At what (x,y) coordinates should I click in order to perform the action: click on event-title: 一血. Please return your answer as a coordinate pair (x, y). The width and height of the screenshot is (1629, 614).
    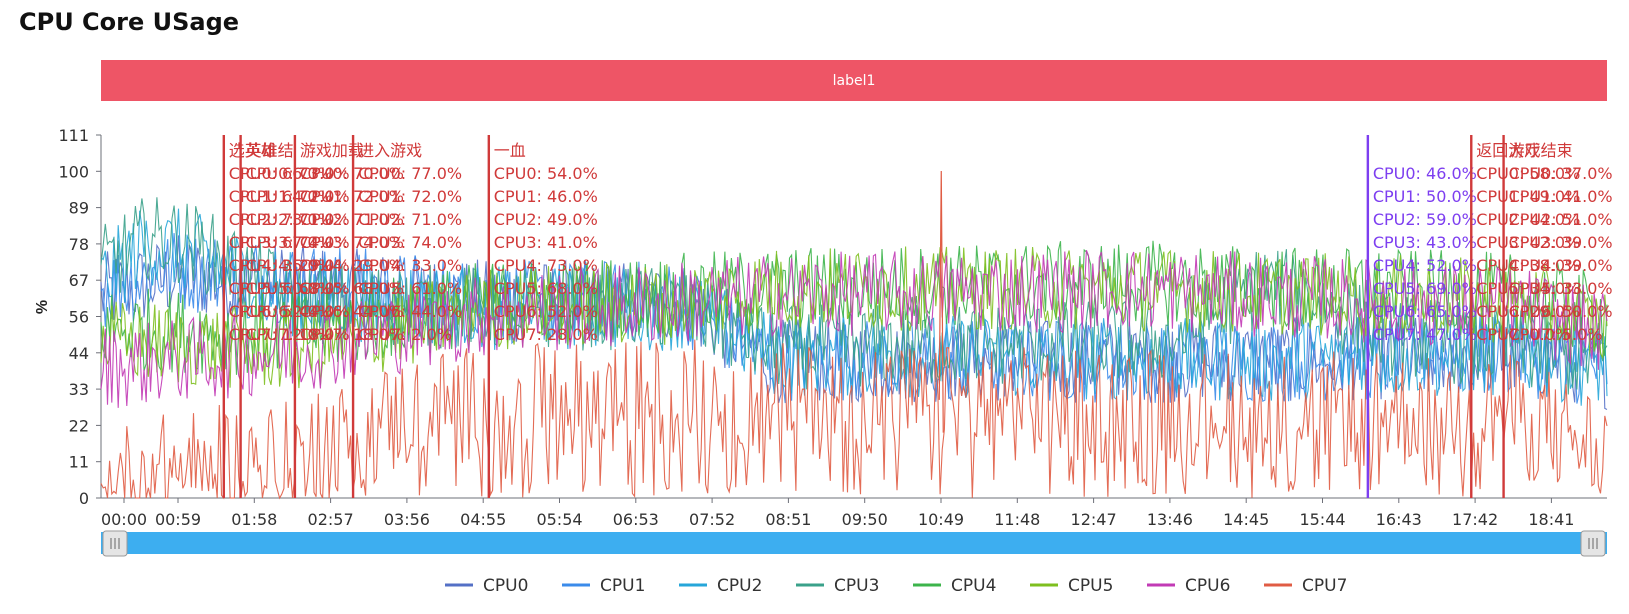
    Looking at the image, I should click on (510, 150).